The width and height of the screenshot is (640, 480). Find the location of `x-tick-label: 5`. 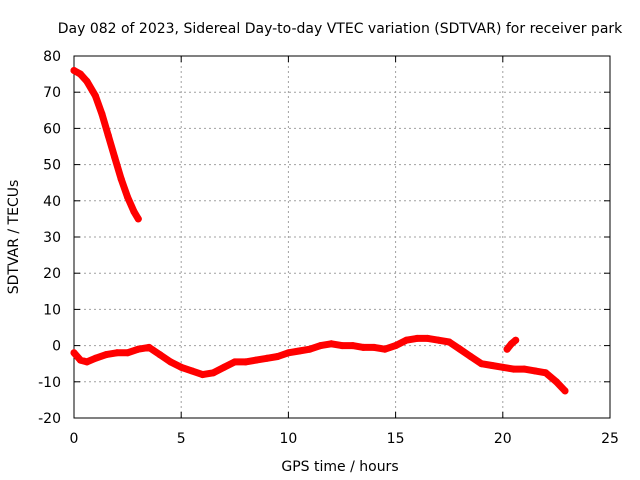

x-tick-label: 5 is located at coordinates (181, 439).